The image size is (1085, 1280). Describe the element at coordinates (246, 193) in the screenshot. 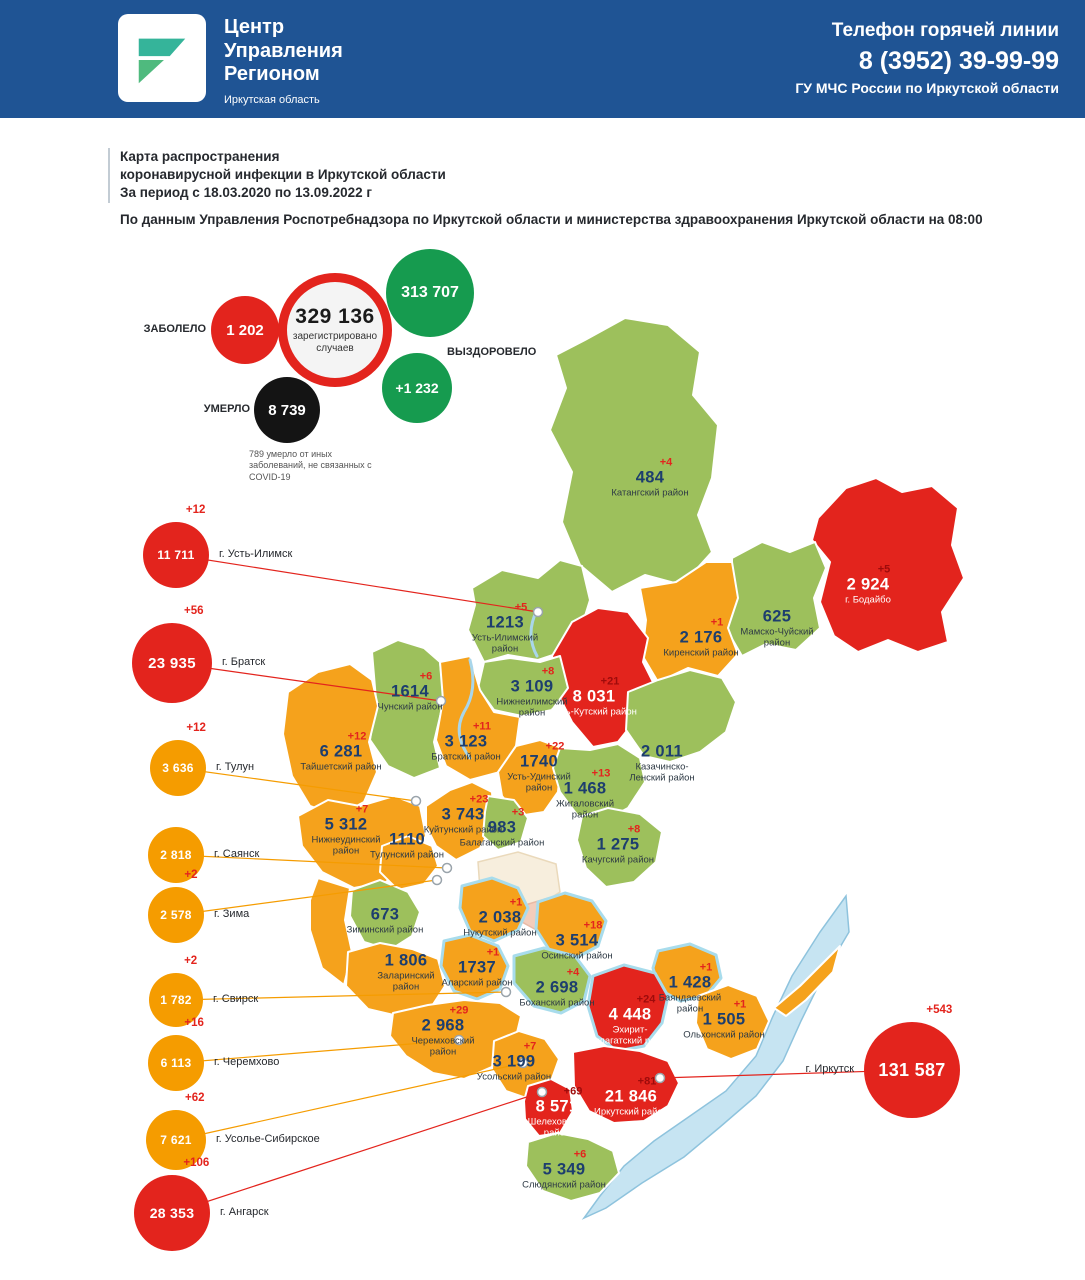

I see `map-title-line3: За период с 18.03.2020 по 13.09.2022 г` at that location.